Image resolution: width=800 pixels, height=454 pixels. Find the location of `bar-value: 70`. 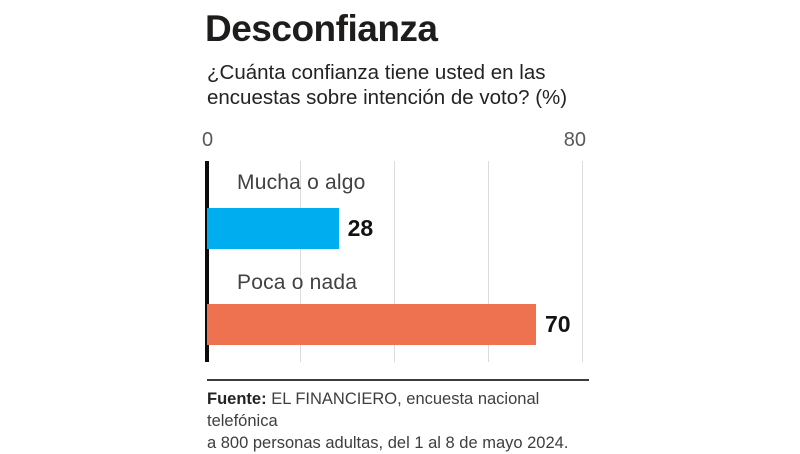

bar-value: 70 is located at coordinates (558, 324).